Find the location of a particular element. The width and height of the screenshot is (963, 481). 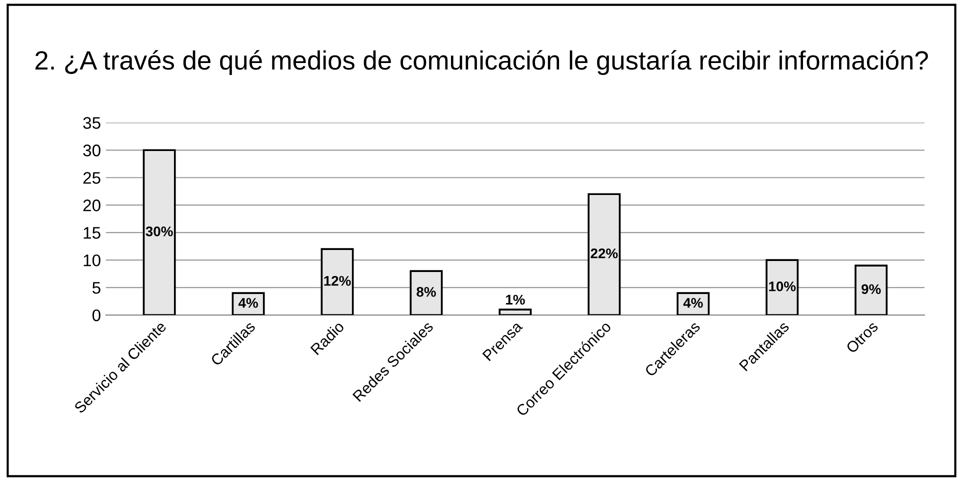

y-tick-label: 5 is located at coordinates (96, 288).